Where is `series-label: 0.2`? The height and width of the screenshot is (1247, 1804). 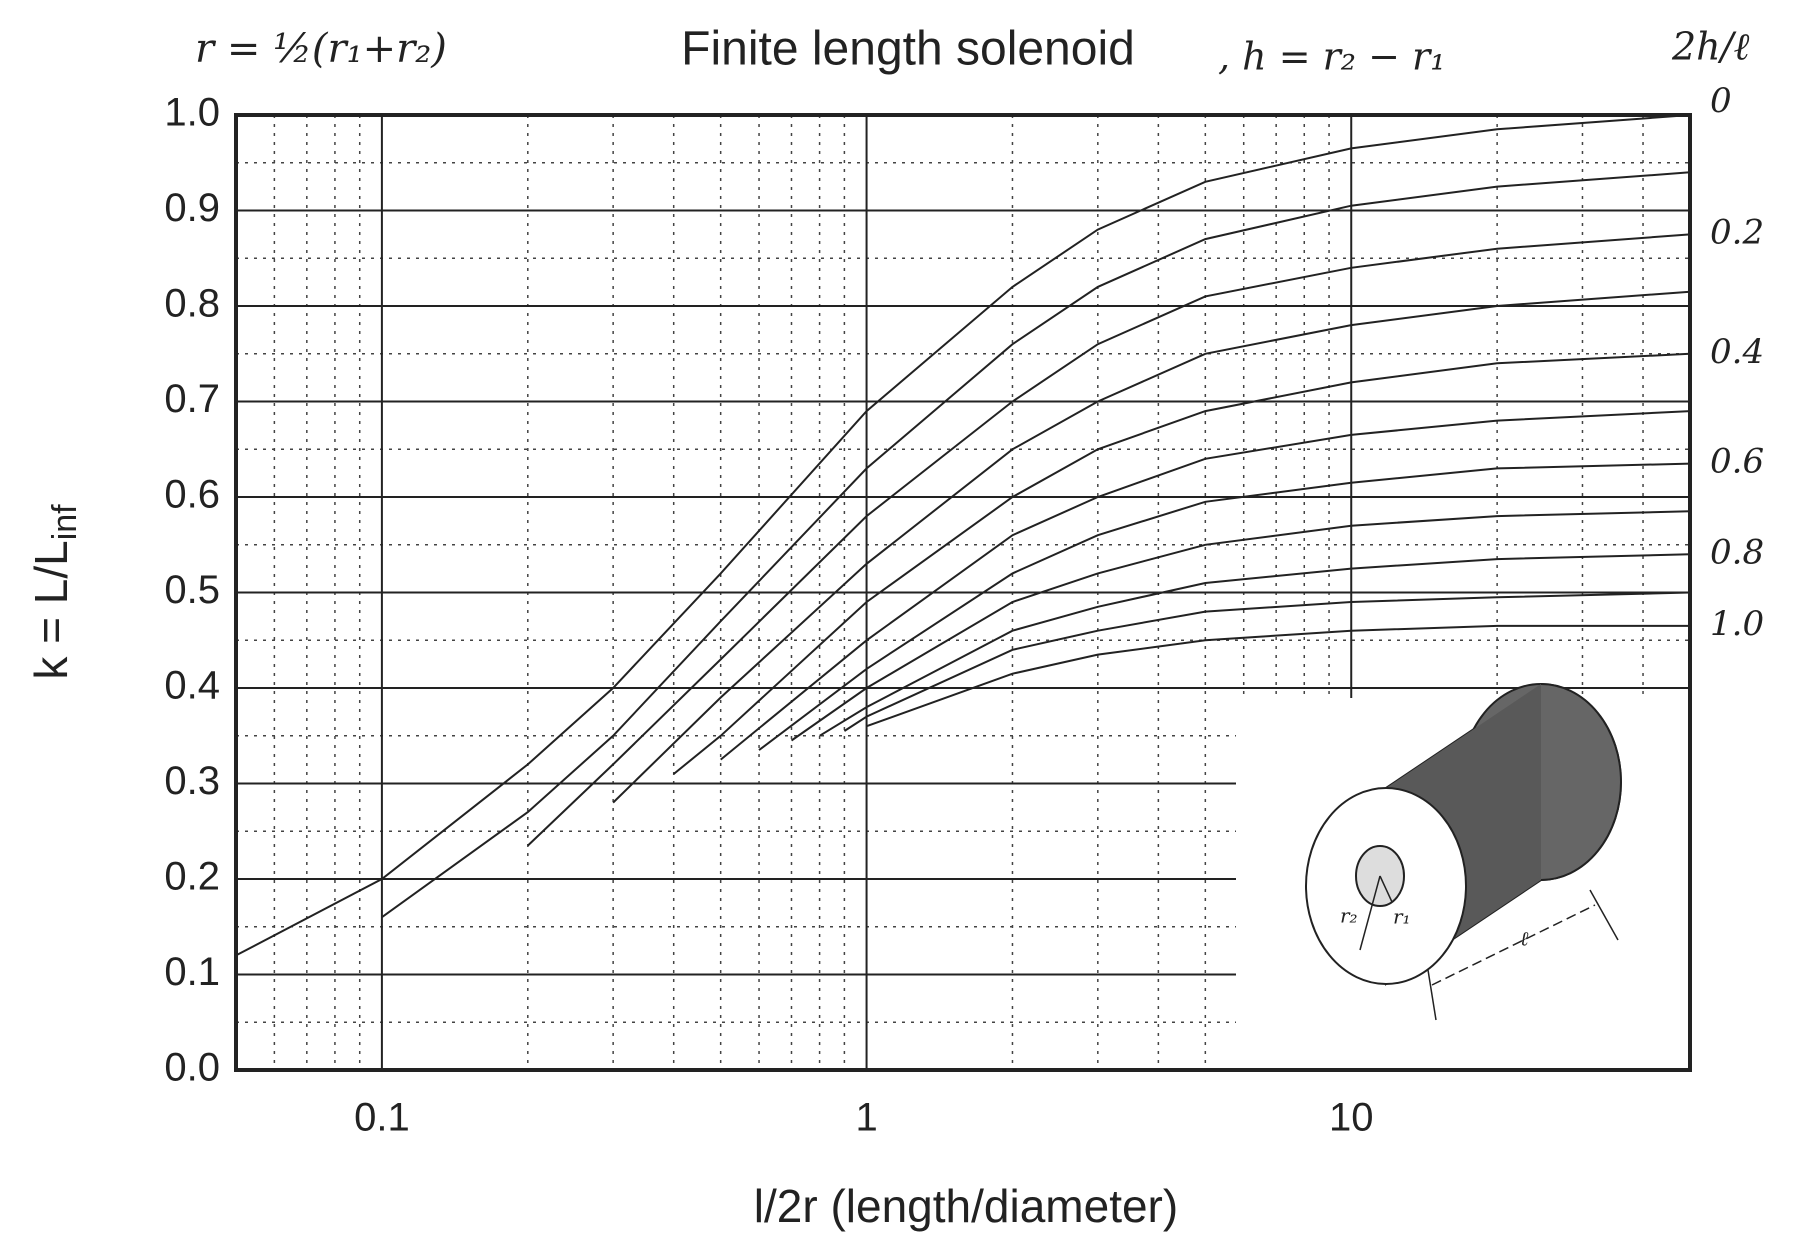 series-label: 0.2 is located at coordinates (1737, 232).